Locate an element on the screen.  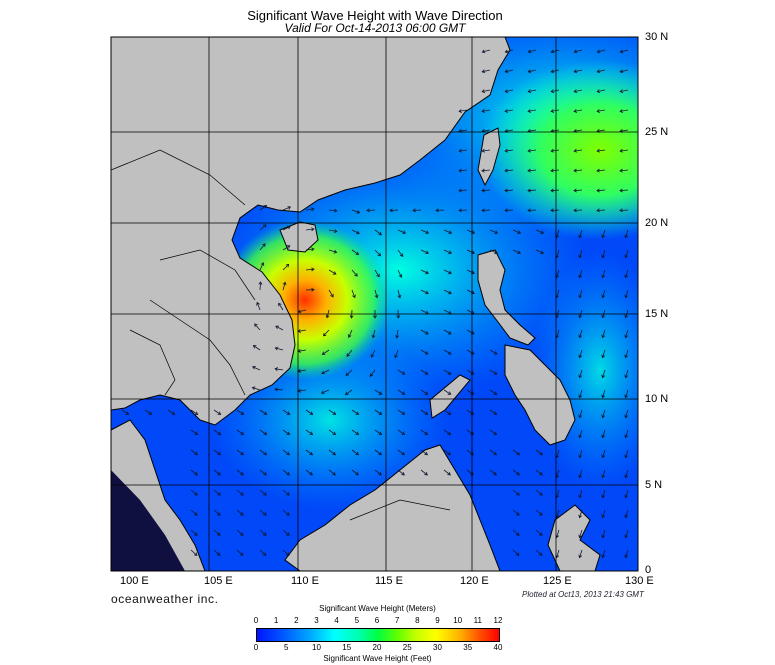
colorbar-meters-tick: 10 is located at coordinates (458, 620).